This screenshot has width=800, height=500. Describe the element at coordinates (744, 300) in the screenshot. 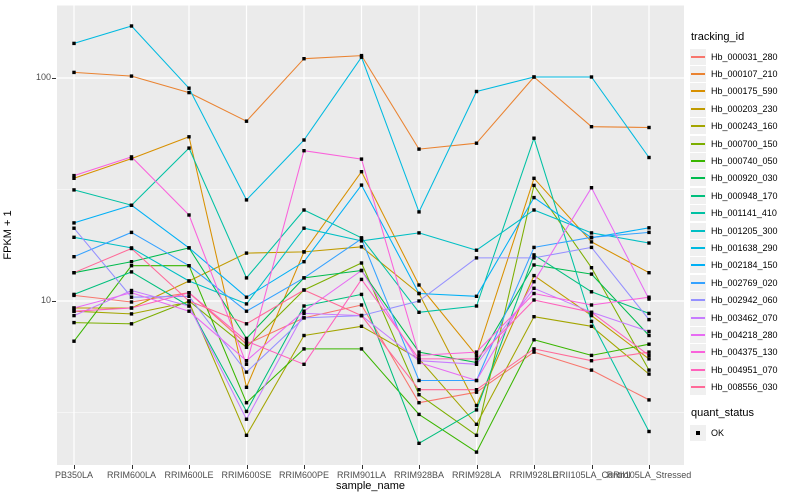

I see `legend-item-Hb_002942_060: Hb_002942_060` at that location.